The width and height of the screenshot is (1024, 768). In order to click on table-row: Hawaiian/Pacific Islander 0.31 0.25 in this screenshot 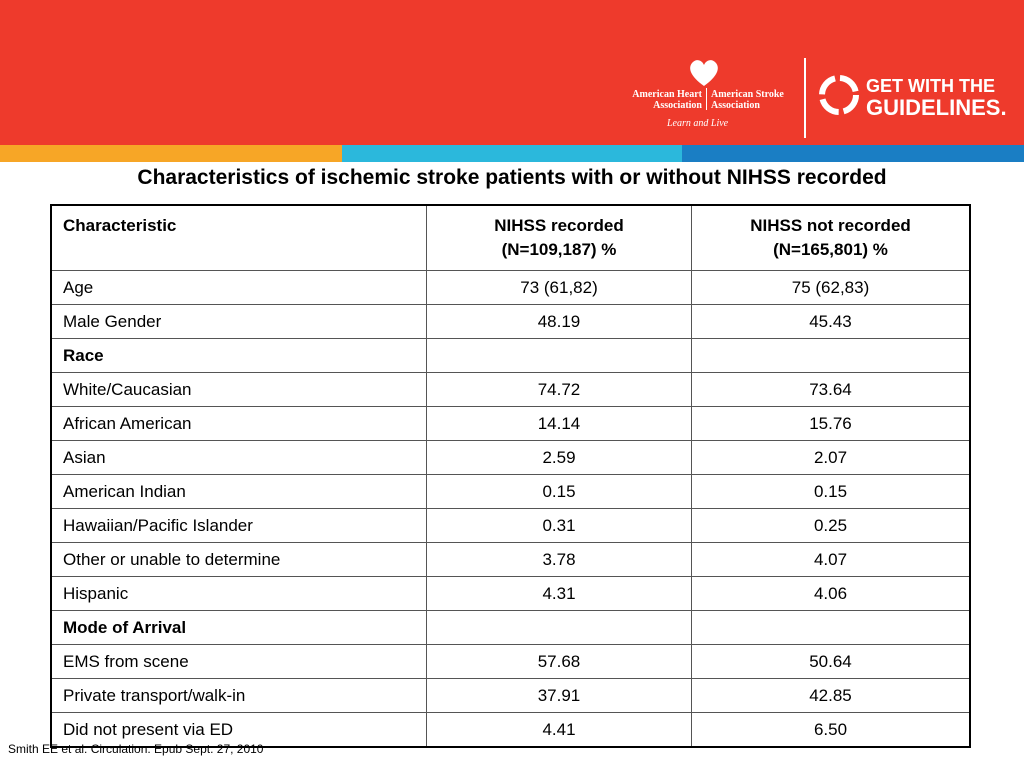, I will do `click(510, 525)`.